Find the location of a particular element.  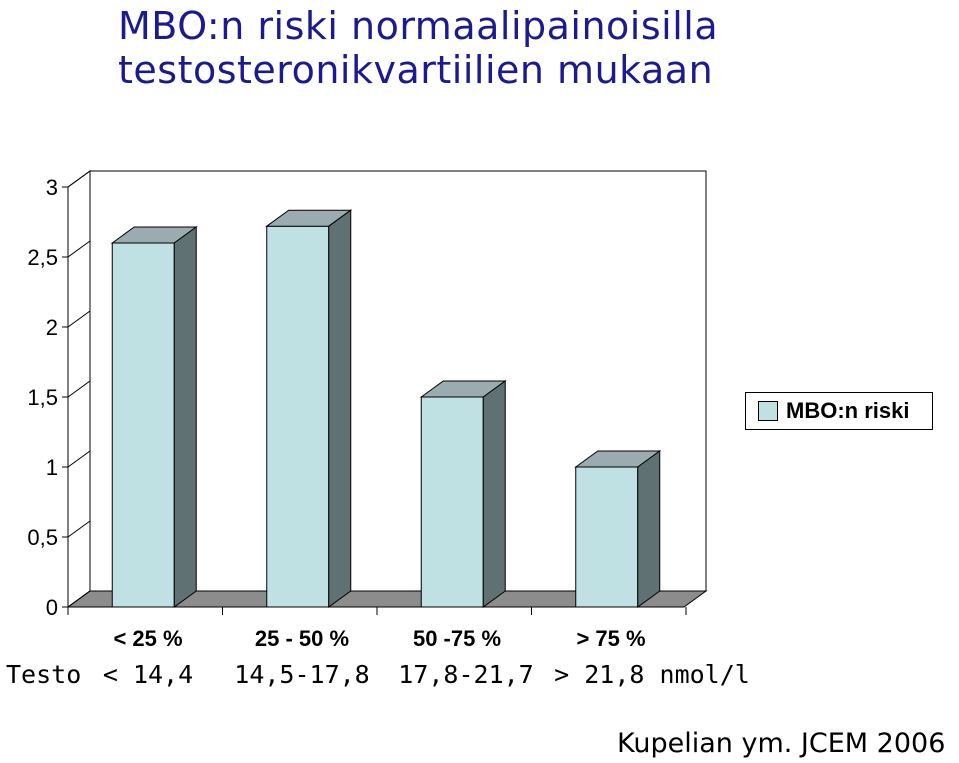

source-citation: Kupelian ym. JCEM 2006 is located at coordinates (781, 743).